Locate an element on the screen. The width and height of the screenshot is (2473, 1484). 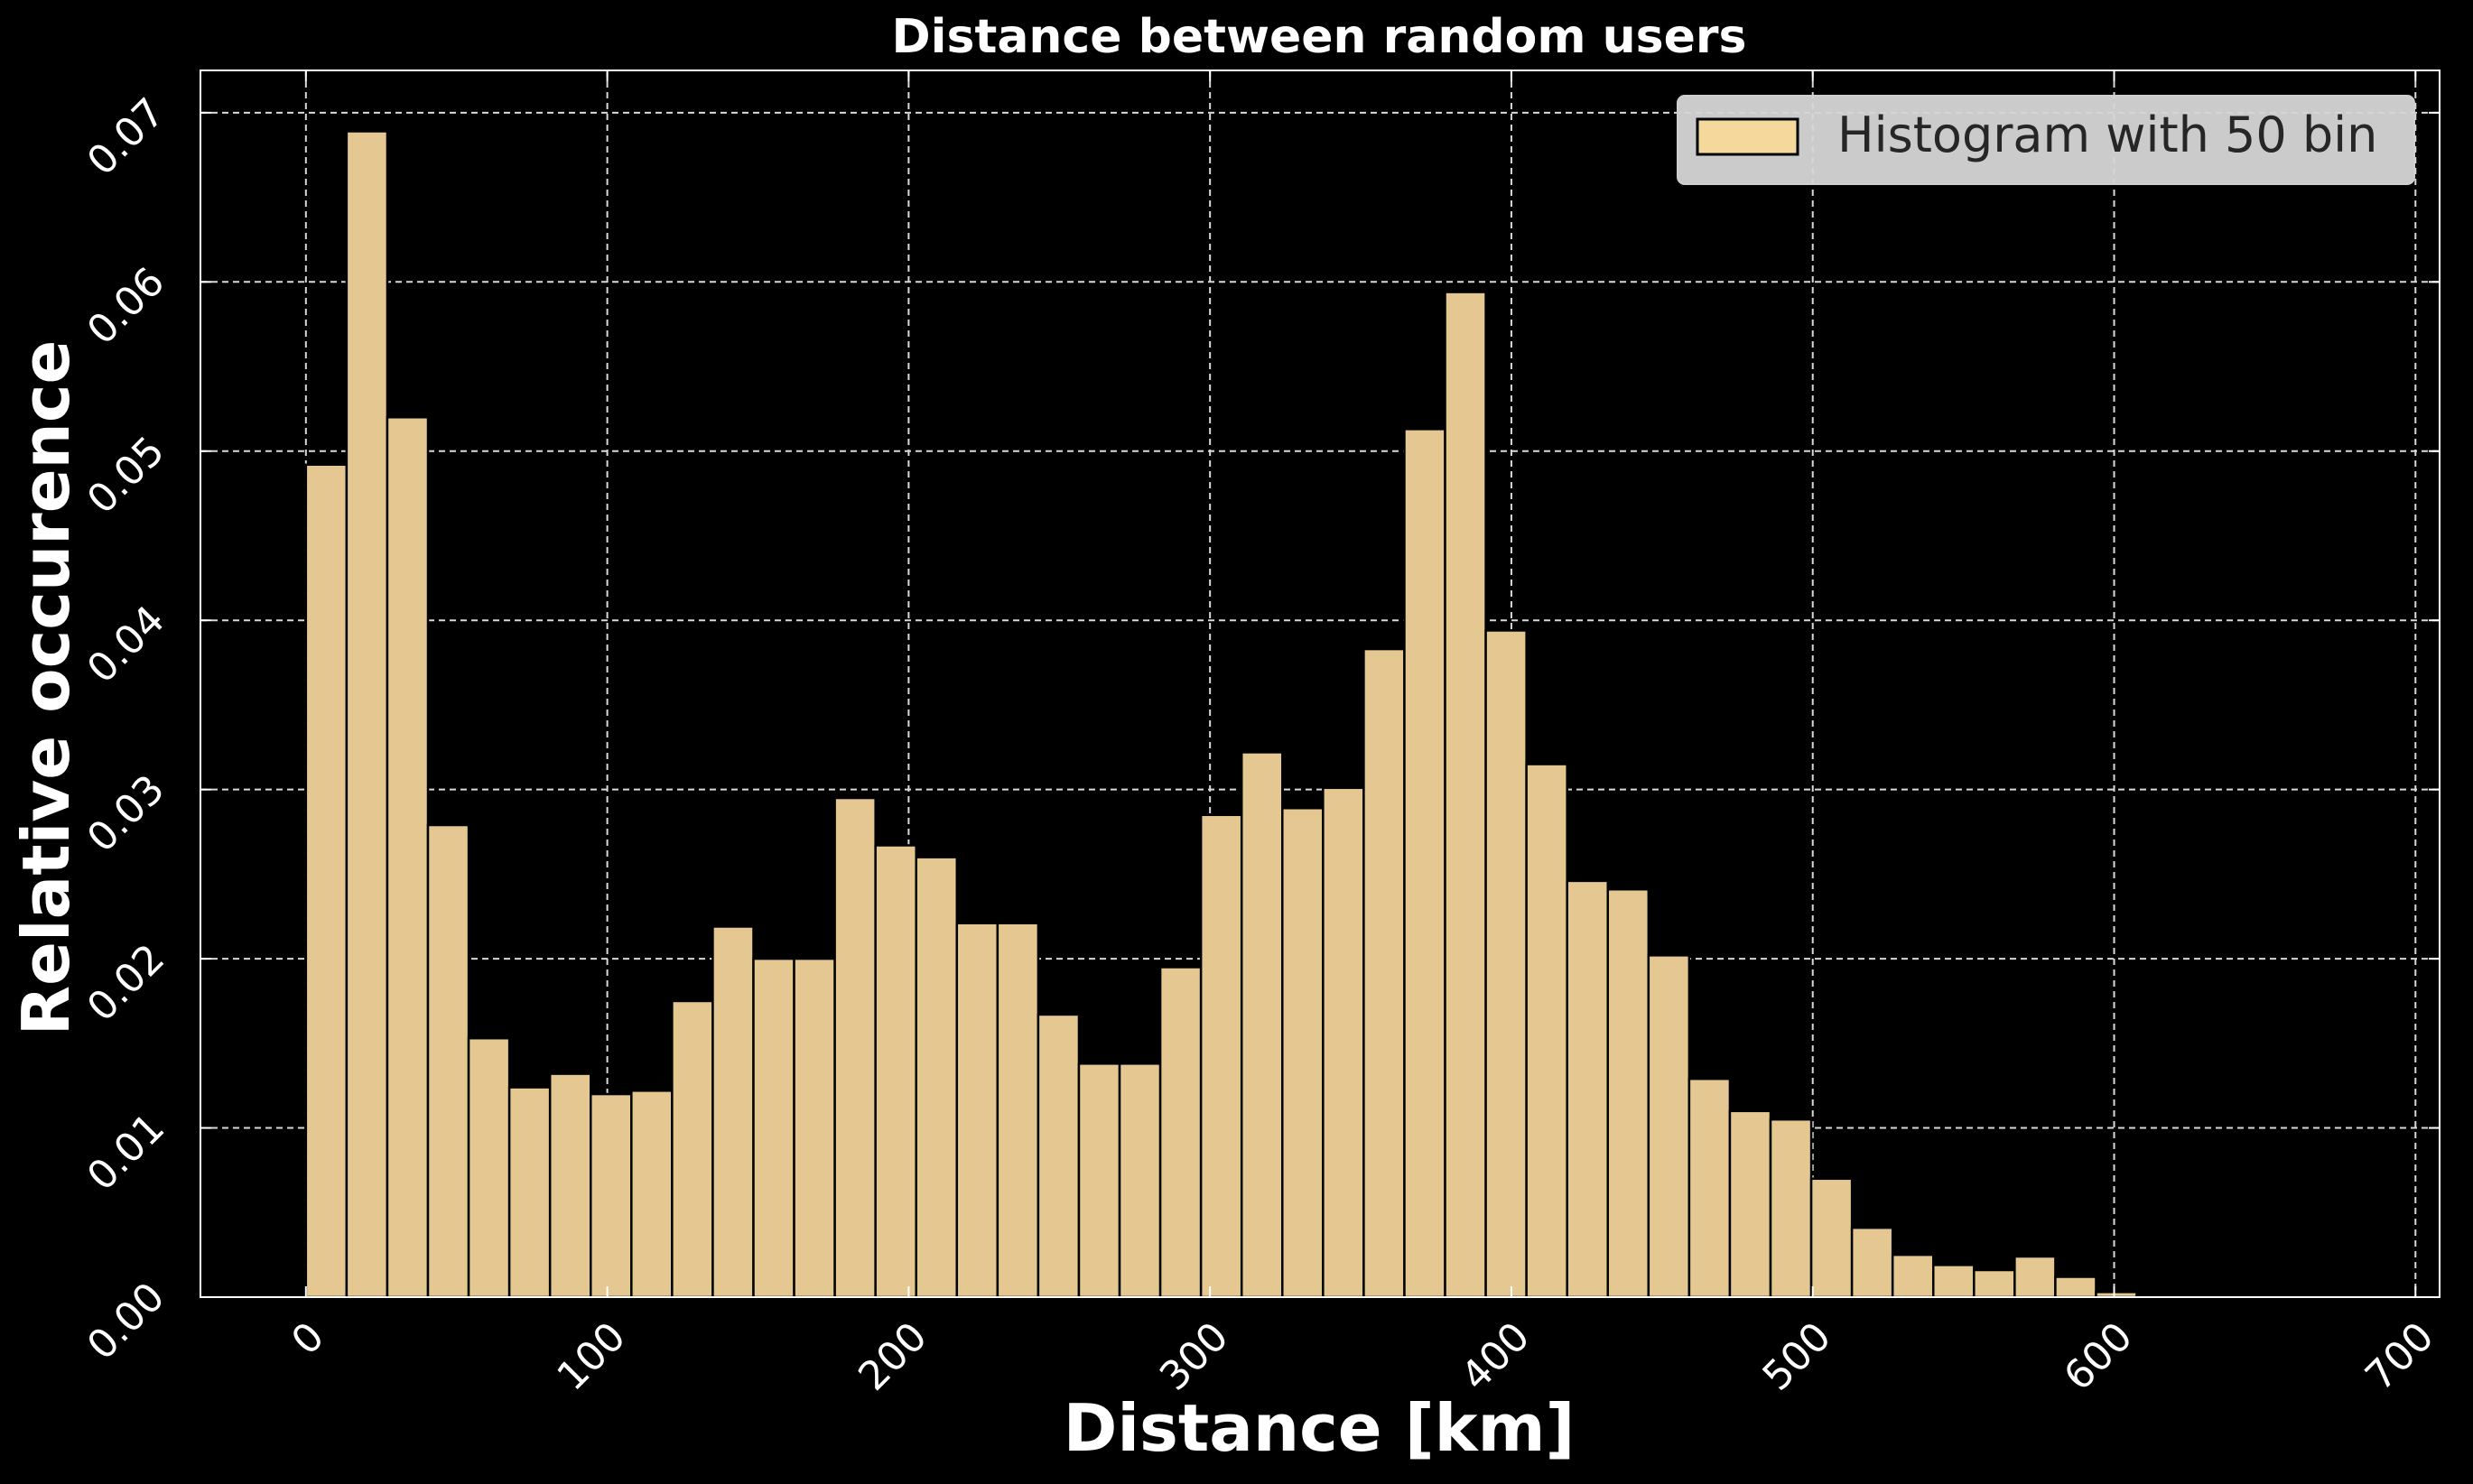
y-axis-label: Relative occurence is located at coordinates (46, 688).